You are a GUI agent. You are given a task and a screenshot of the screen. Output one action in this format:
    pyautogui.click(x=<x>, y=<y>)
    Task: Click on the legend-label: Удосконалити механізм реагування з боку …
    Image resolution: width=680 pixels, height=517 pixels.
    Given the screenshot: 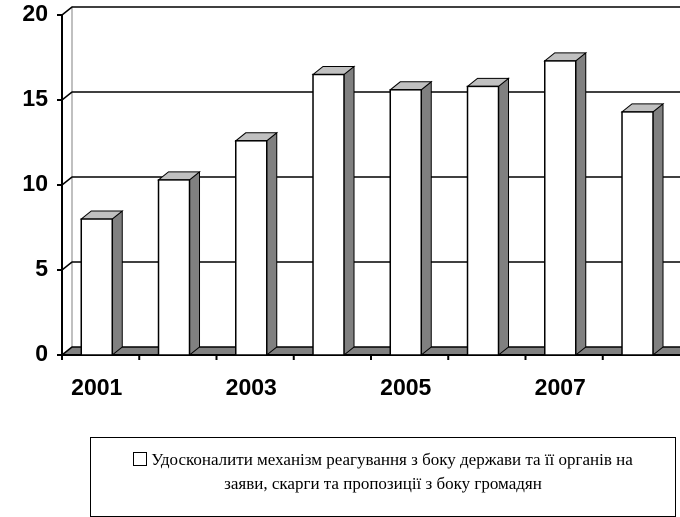 What is the action you would take?
    pyautogui.click(x=392, y=471)
    